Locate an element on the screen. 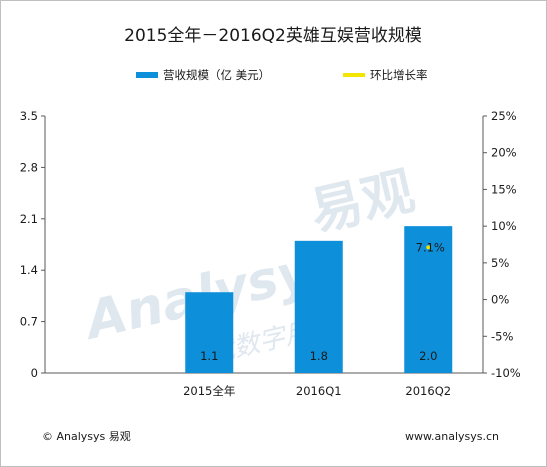  legend: 营收规模（亿 美元） 环比增长率 is located at coordinates (282, 75).